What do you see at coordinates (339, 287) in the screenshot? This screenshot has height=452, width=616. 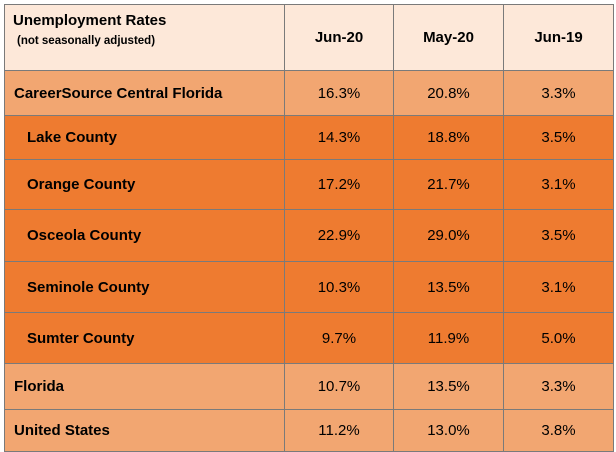 I see `cell-value: 10.3%` at bounding box center [339, 287].